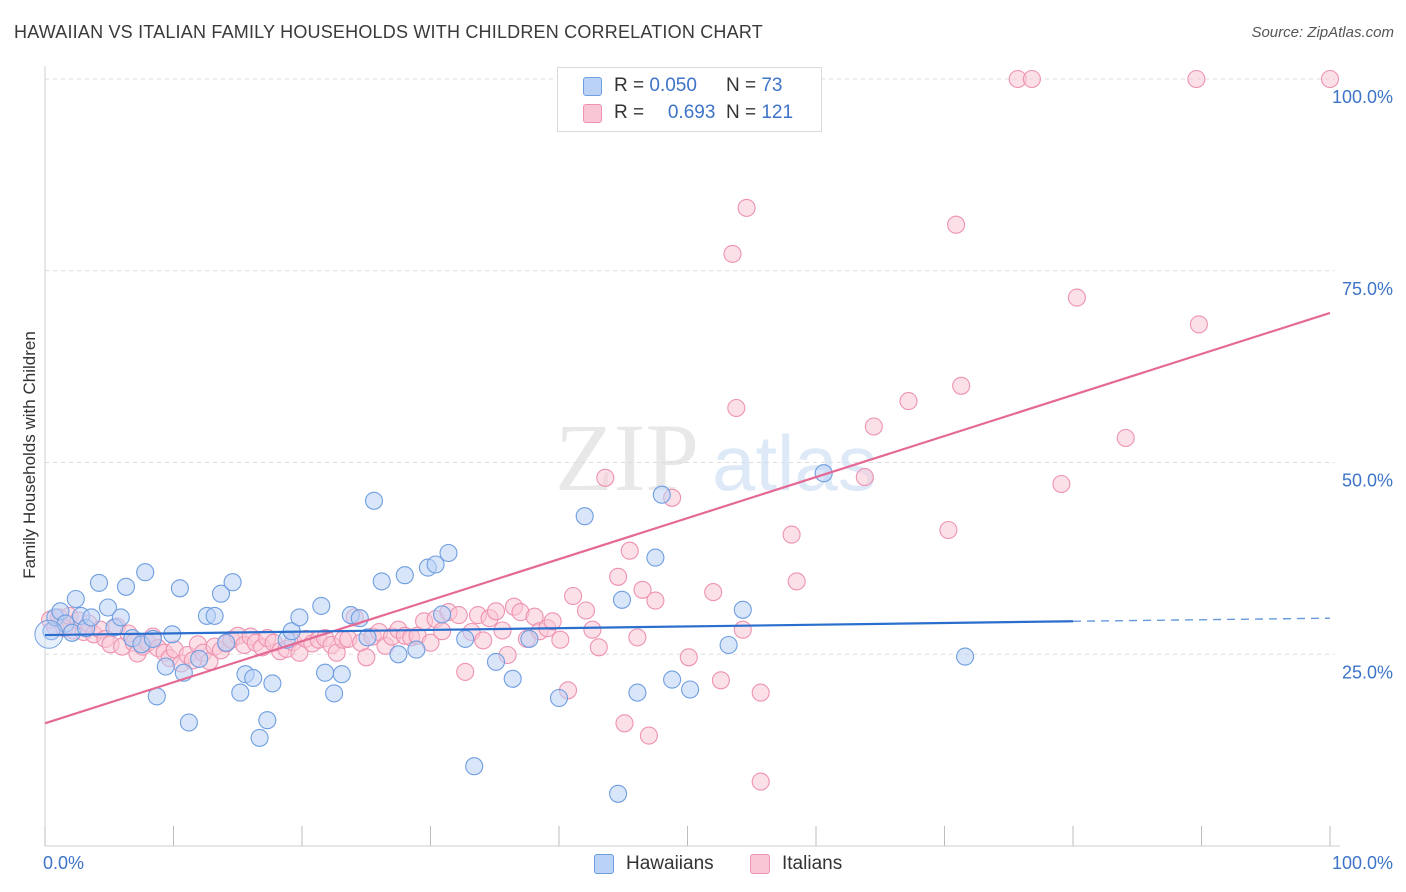 The width and height of the screenshot is (1406, 892). What do you see at coordinates (689, 99) in the screenshot?
I see `legend: R = 0.050 N = 73 R = 0.693 N = 121` at bounding box center [689, 99].